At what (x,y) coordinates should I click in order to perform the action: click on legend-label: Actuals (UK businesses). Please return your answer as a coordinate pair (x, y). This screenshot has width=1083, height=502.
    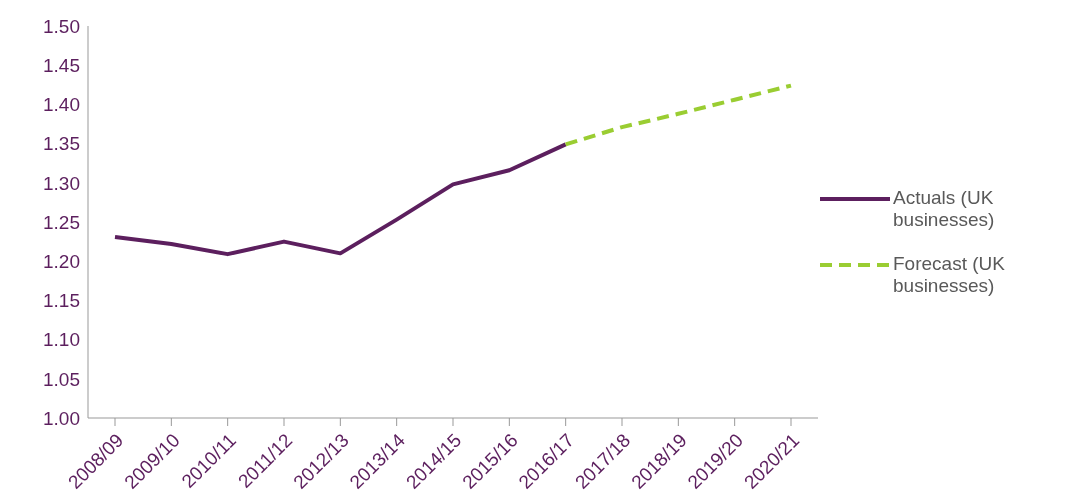
    Looking at the image, I should click on (944, 209).